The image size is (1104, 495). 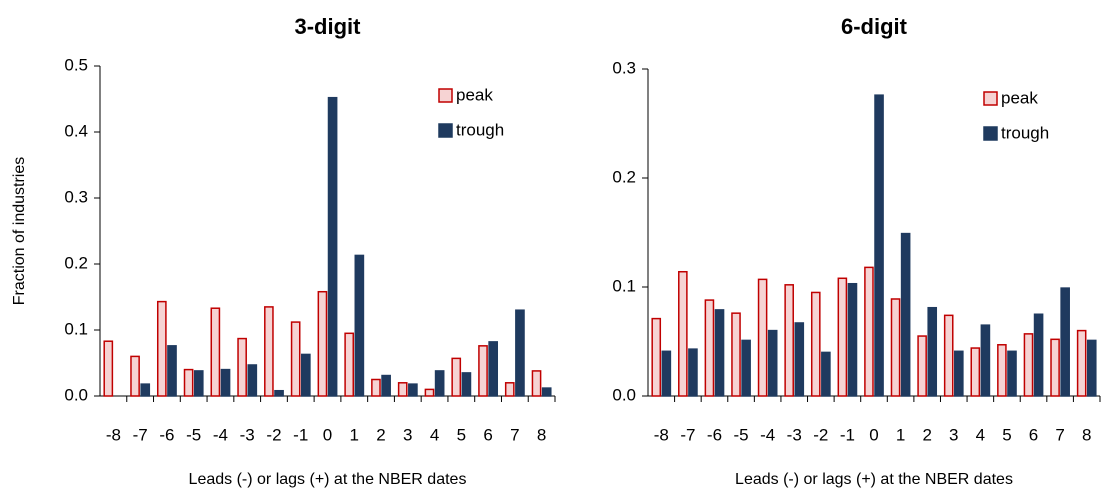 What do you see at coordinates (487, 434) in the screenshot?
I see `x-tick-label: 6` at bounding box center [487, 434].